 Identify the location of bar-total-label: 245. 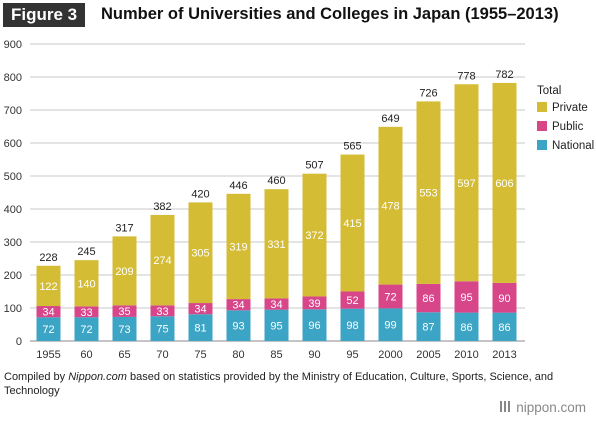
(86, 252).